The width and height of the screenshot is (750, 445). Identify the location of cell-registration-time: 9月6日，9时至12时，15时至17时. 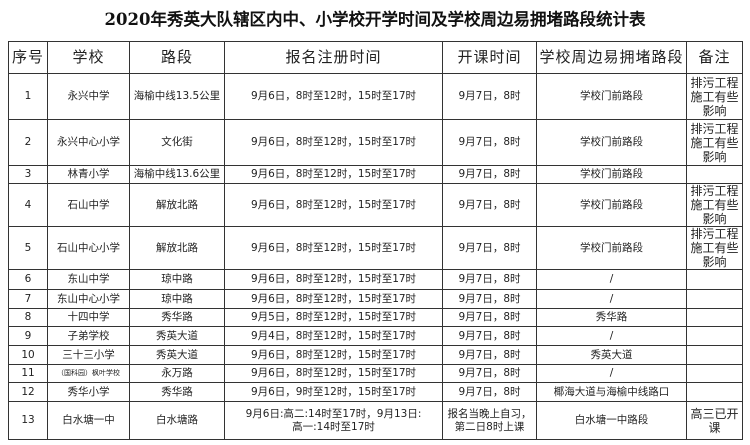
(333, 392).